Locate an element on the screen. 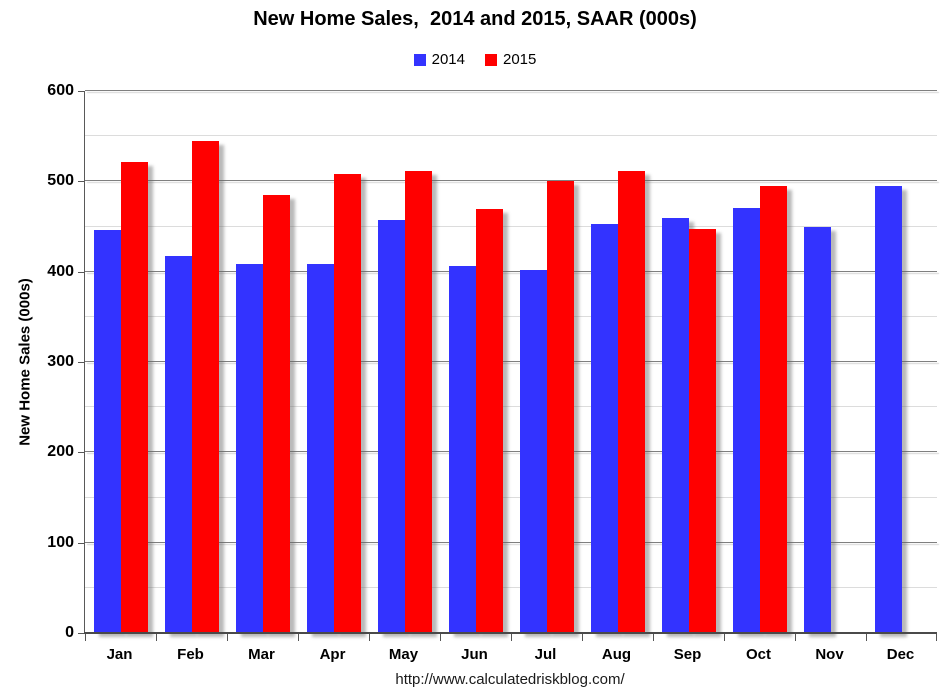 This screenshot has height=696, width=950. bar-2014-jan is located at coordinates (107, 431).